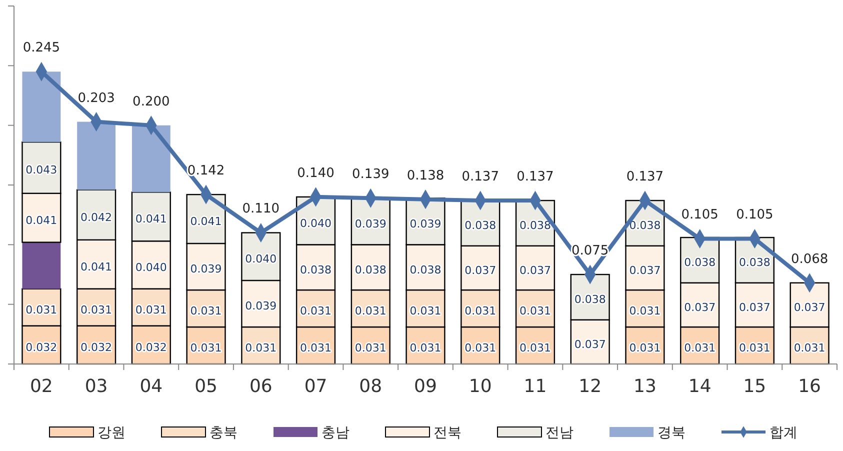  What do you see at coordinates (370, 386) in the screenshot?
I see `x-tick-label: 08` at bounding box center [370, 386].